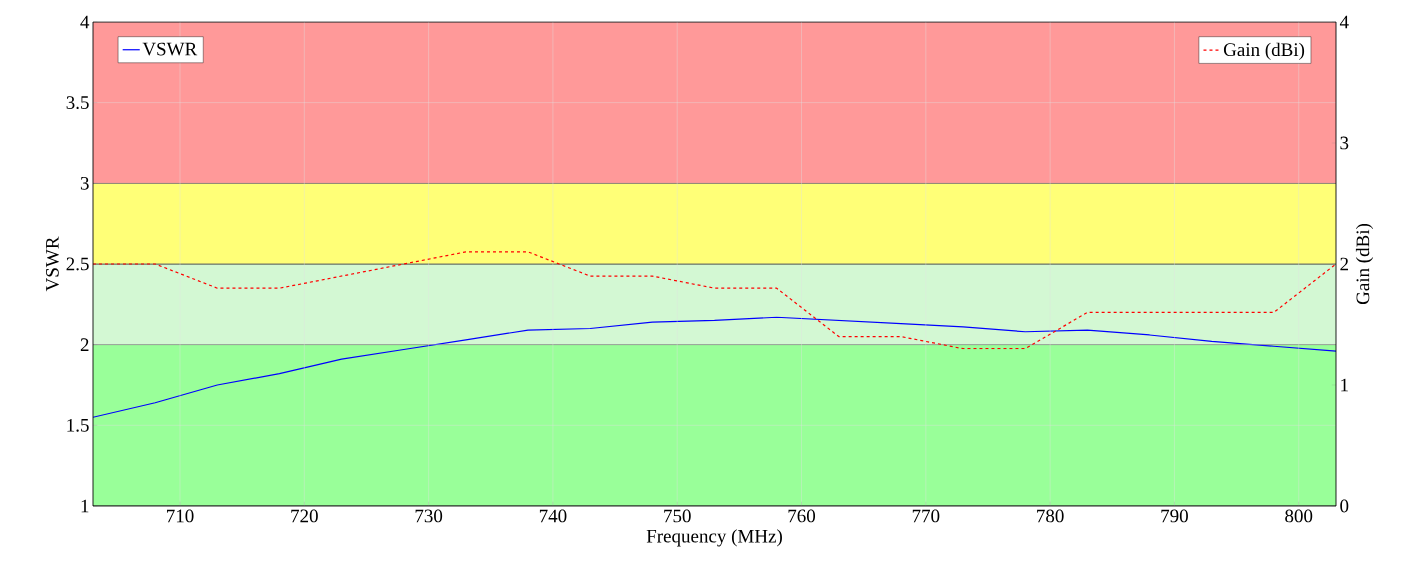 This screenshot has width=1406, height=579. Describe the element at coordinates (429, 516) in the screenshot. I see `x-tick-label: 730` at that location.